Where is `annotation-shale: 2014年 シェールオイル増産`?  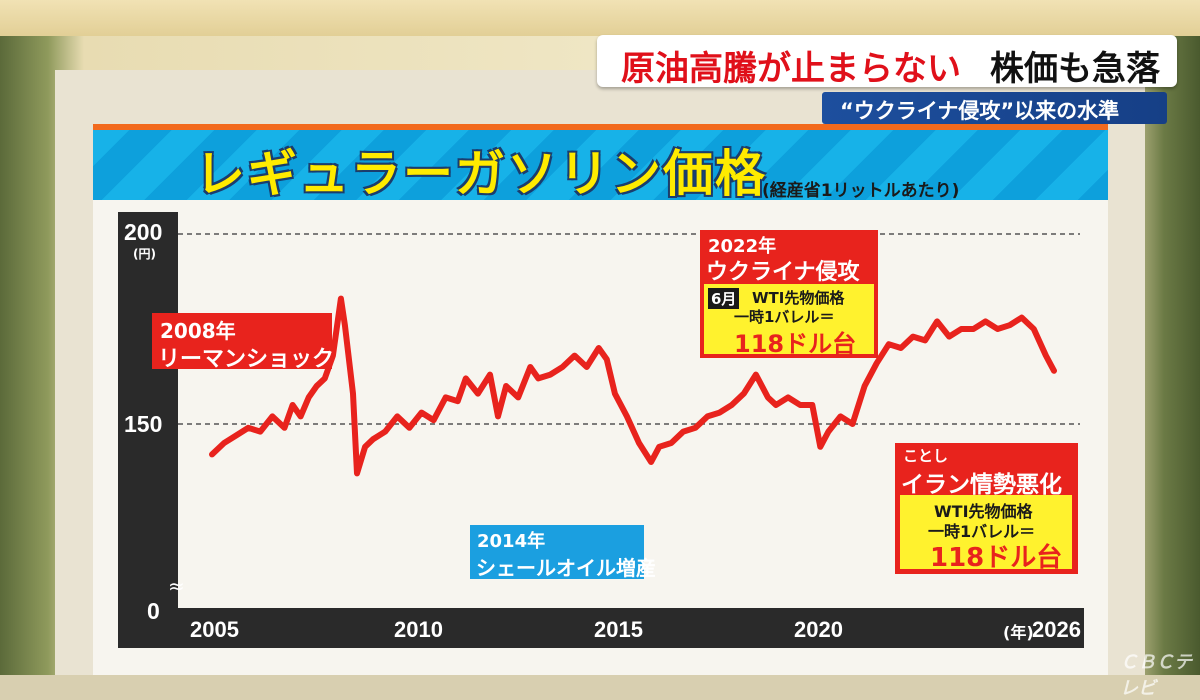
annotation-shale: 2014年 シェールオイル増産 is located at coordinates (557, 552).